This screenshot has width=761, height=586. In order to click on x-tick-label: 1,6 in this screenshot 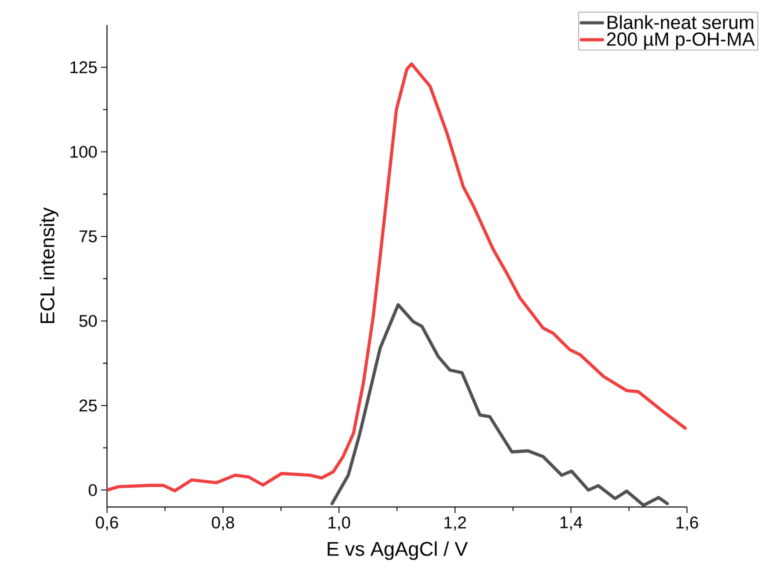, I will do `click(687, 523)`.